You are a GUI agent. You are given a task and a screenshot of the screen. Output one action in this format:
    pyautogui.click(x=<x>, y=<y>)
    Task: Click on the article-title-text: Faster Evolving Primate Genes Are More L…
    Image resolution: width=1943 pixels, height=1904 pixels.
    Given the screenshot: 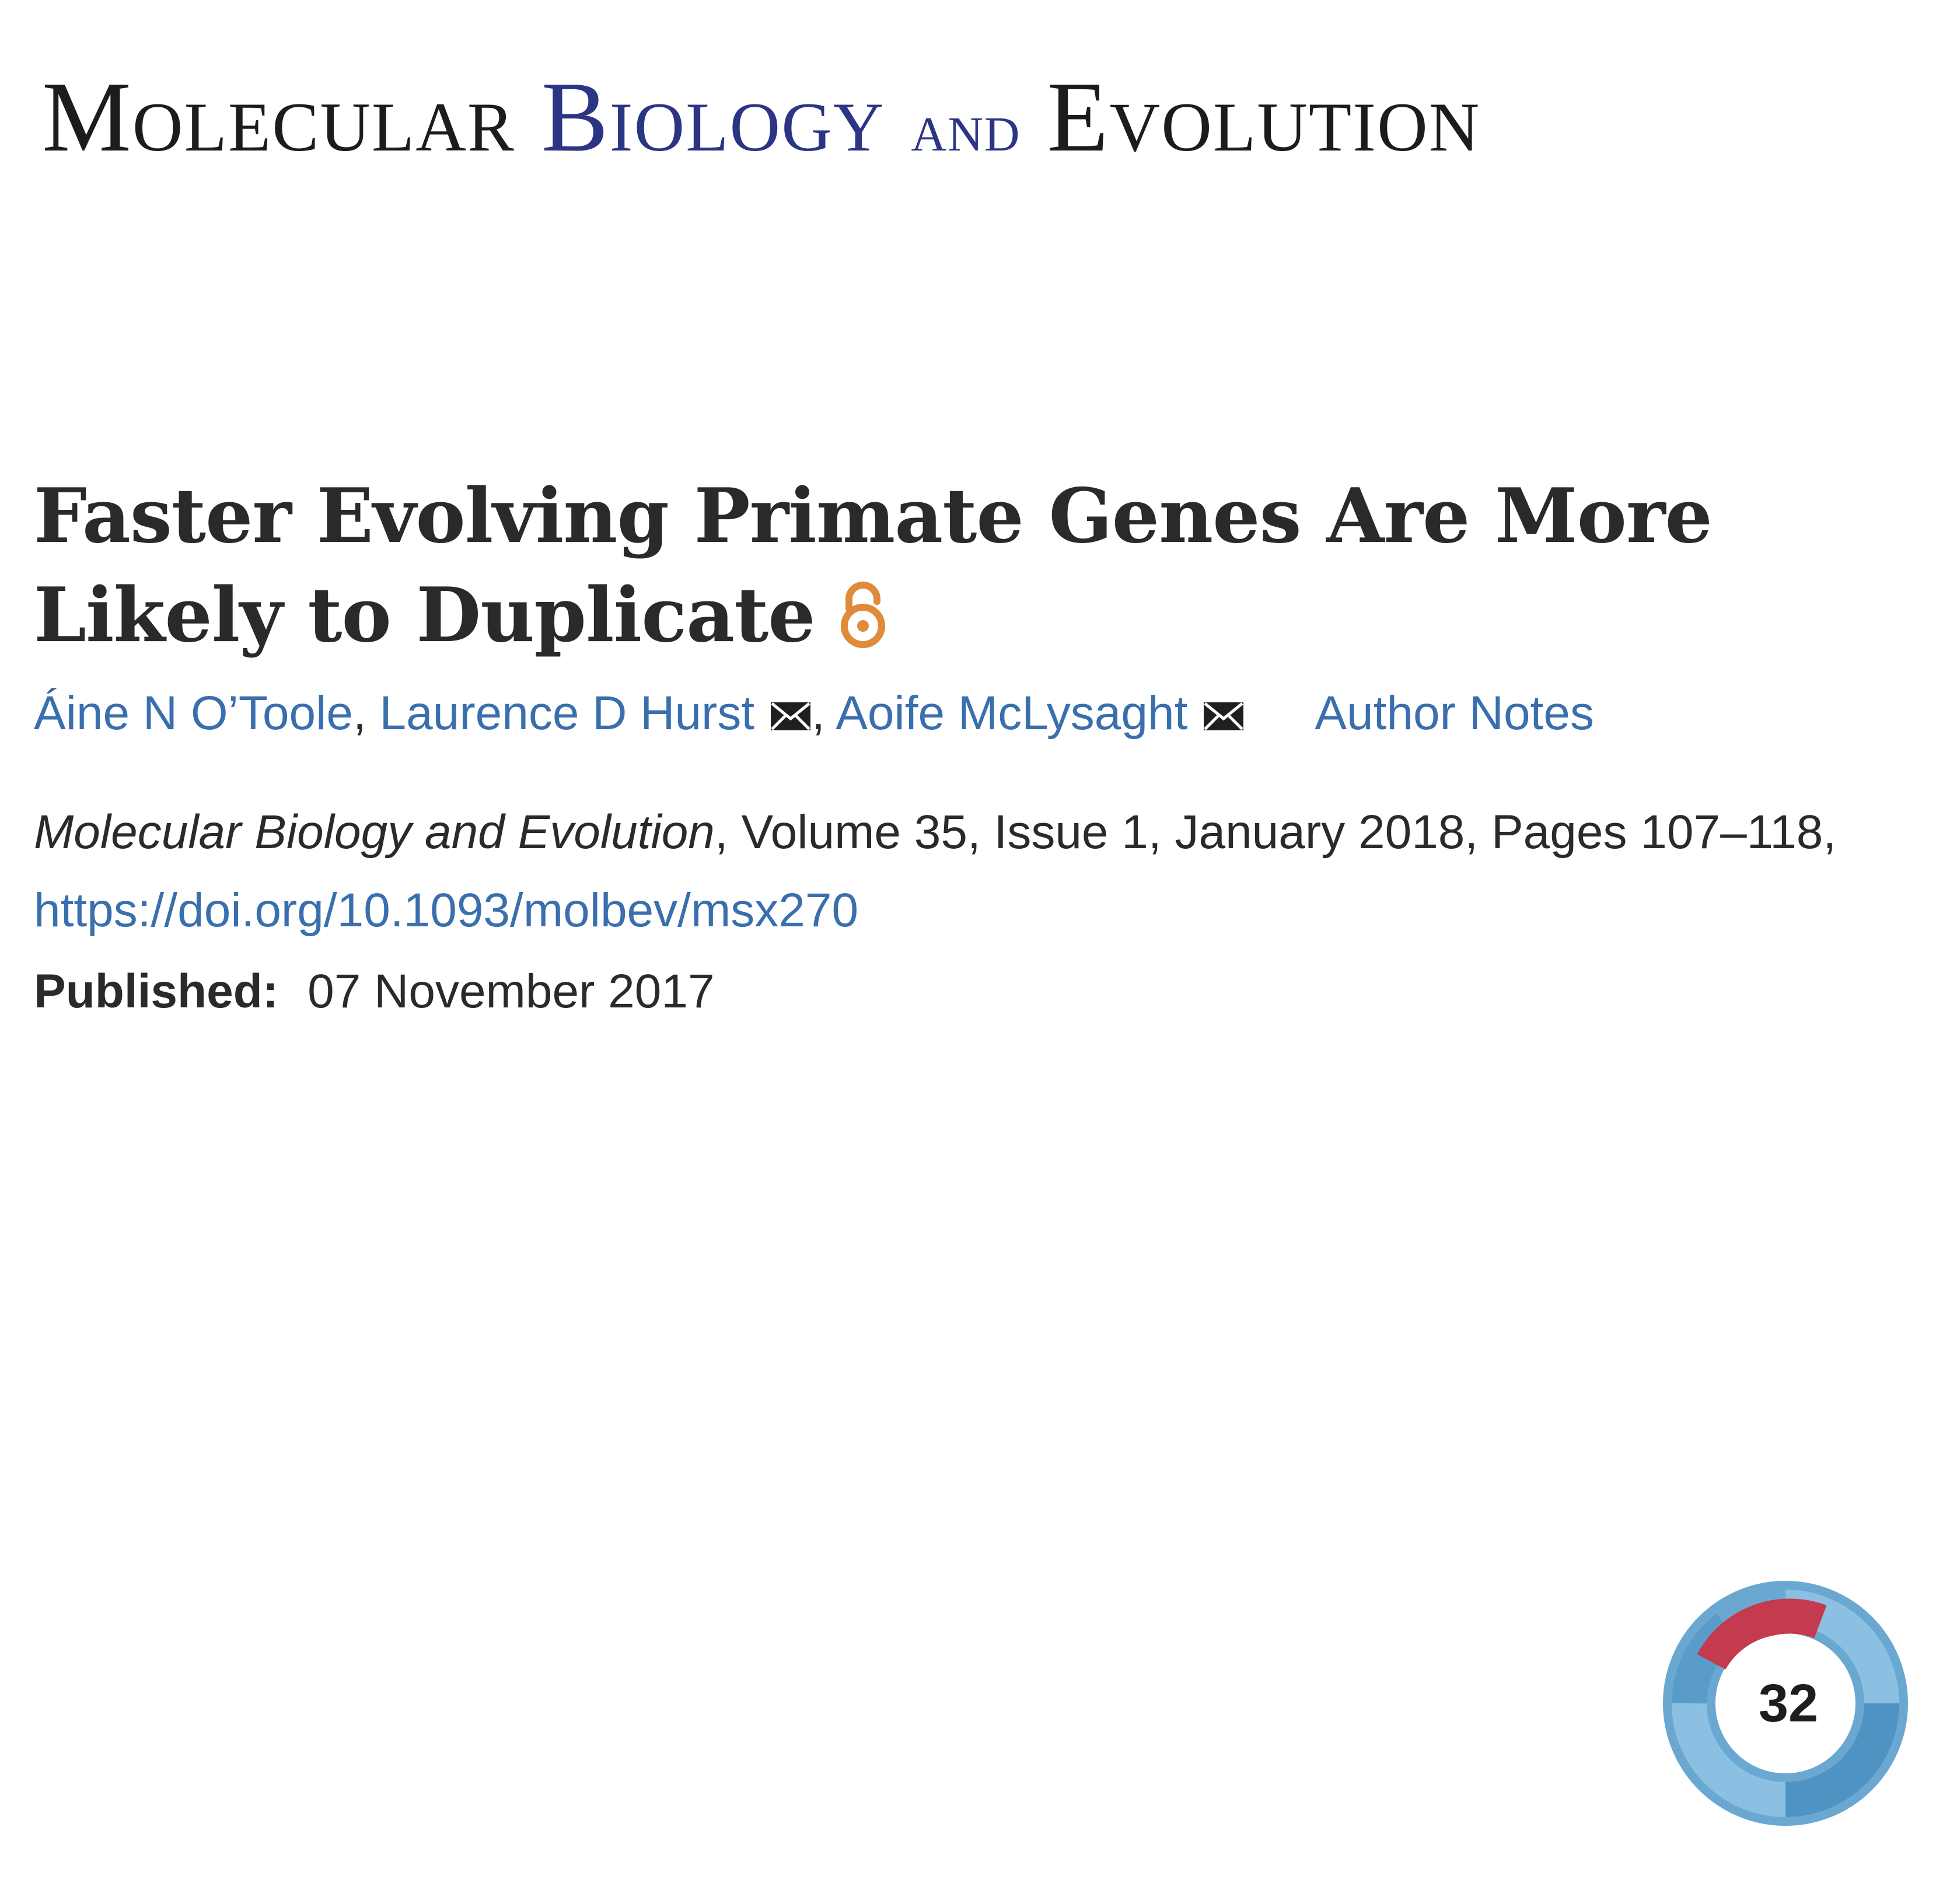 What is the action you would take?
    pyautogui.click(x=873, y=566)
    